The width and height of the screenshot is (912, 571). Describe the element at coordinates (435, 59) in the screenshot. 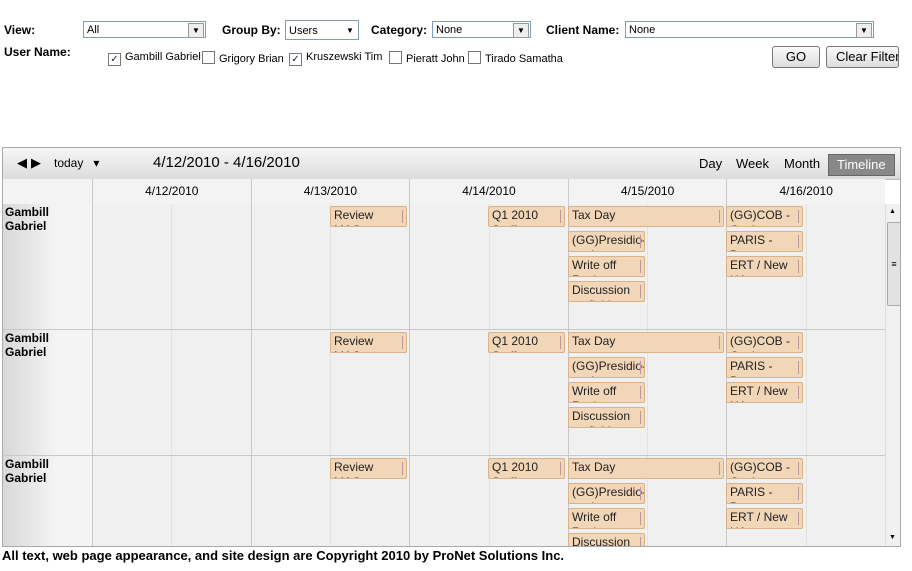

I see `checkbox-label: Pieratt John` at that location.